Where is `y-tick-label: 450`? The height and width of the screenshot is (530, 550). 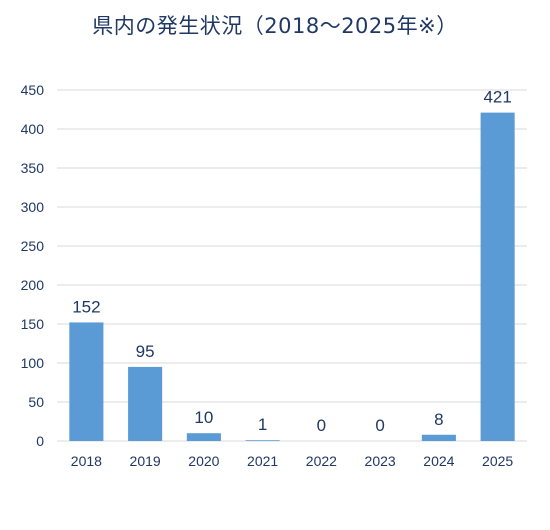 y-tick-label: 450 is located at coordinates (33, 90).